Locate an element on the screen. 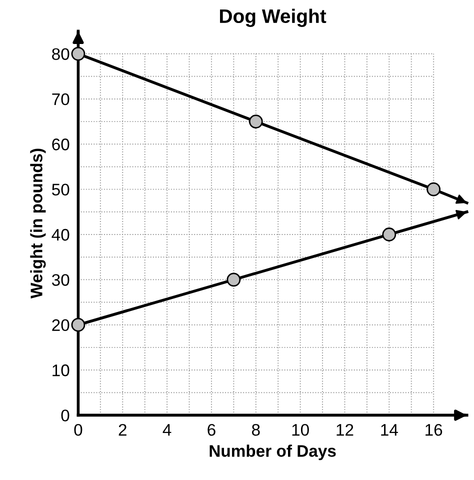  x-axis-title: Number of Days is located at coordinates (273, 452).